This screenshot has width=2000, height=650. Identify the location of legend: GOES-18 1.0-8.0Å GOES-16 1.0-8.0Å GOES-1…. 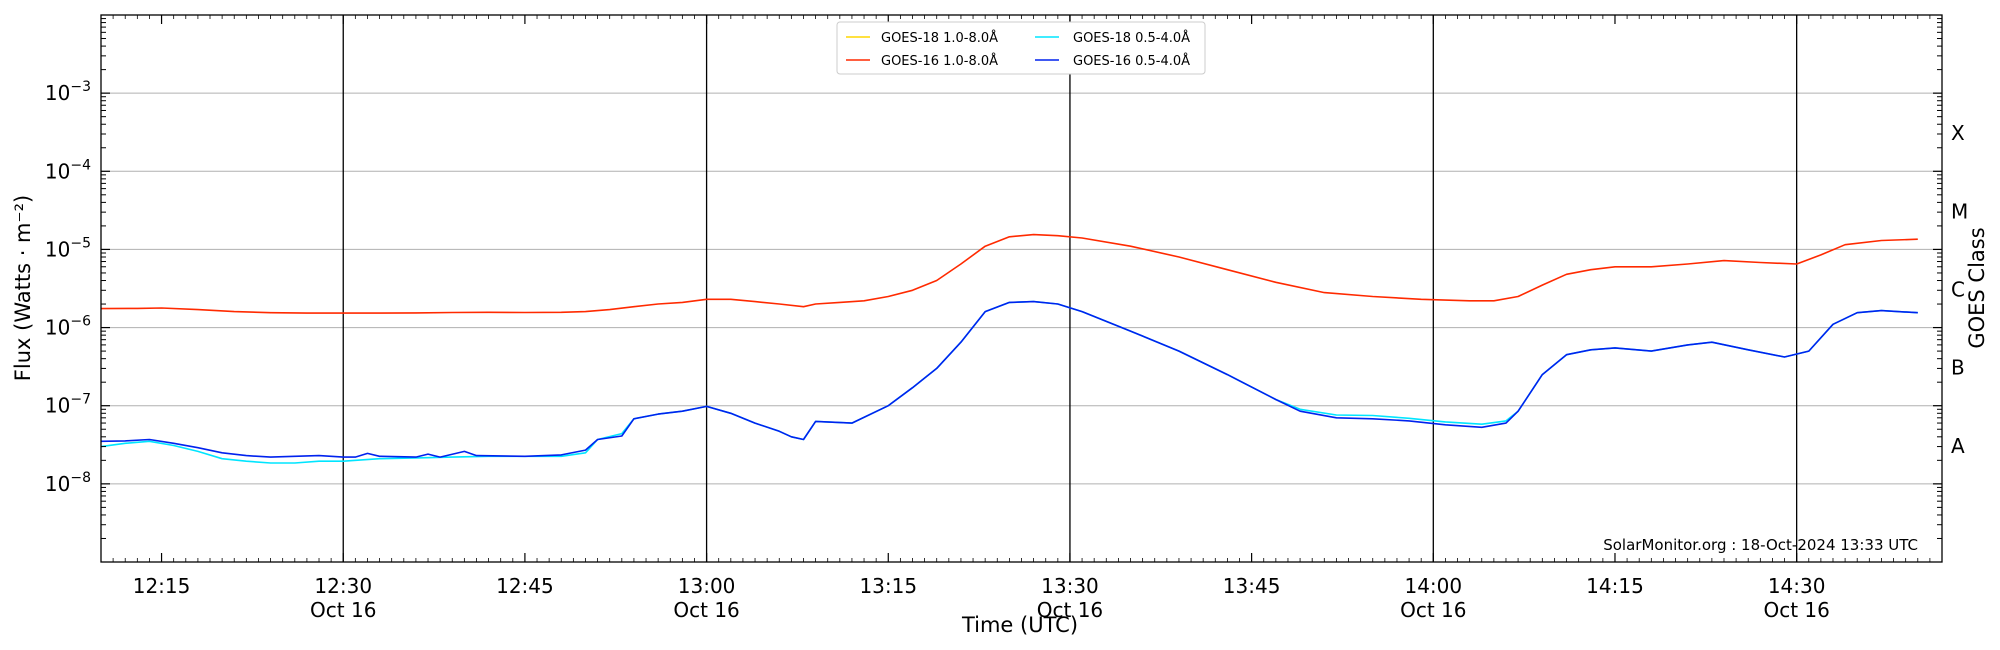
(1021, 48).